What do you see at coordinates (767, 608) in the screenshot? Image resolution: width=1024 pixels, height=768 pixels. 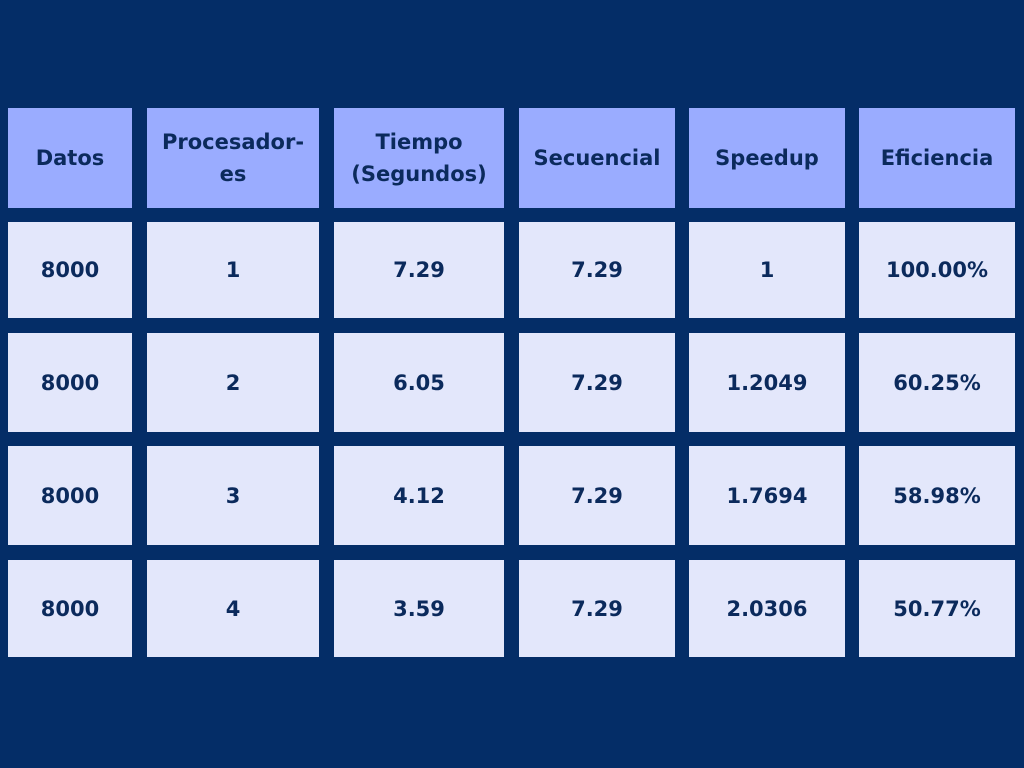 I see `table-cell-r4-c5: 2.0306` at bounding box center [767, 608].